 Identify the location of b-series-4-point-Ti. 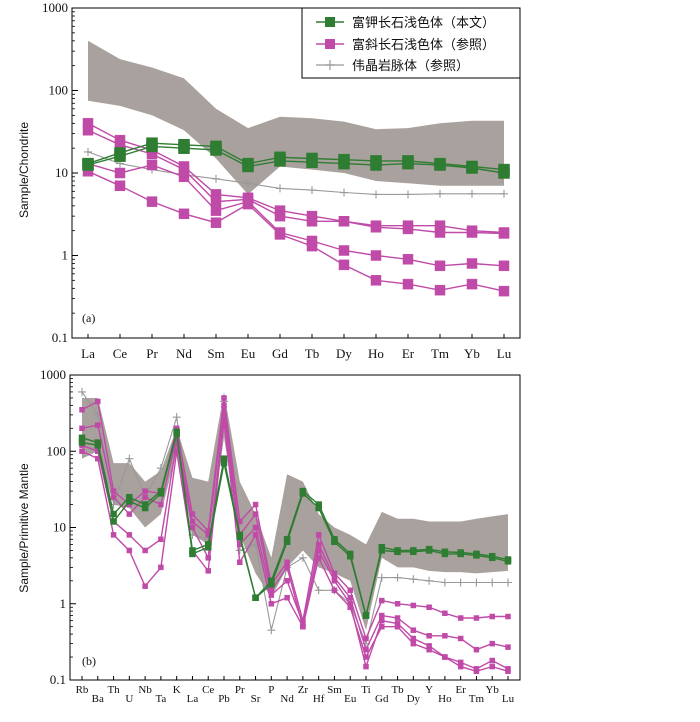
(366, 666).